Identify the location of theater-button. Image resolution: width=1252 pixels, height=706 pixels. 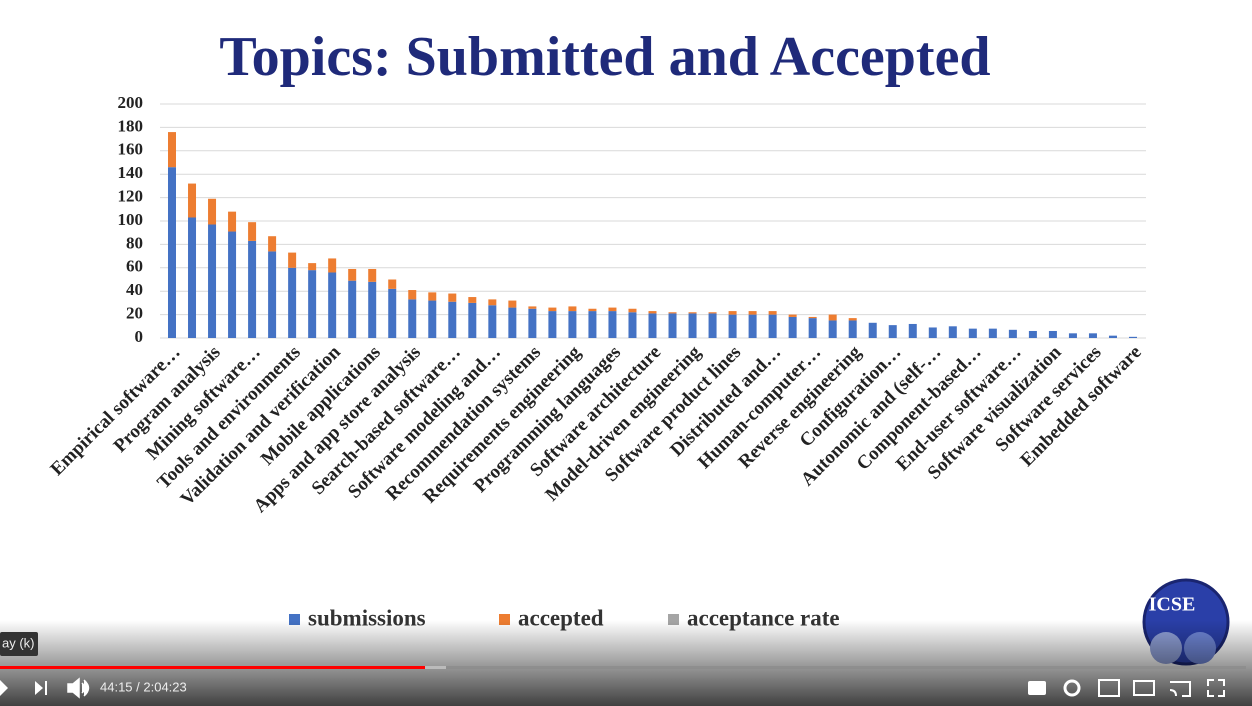
(1144, 688).